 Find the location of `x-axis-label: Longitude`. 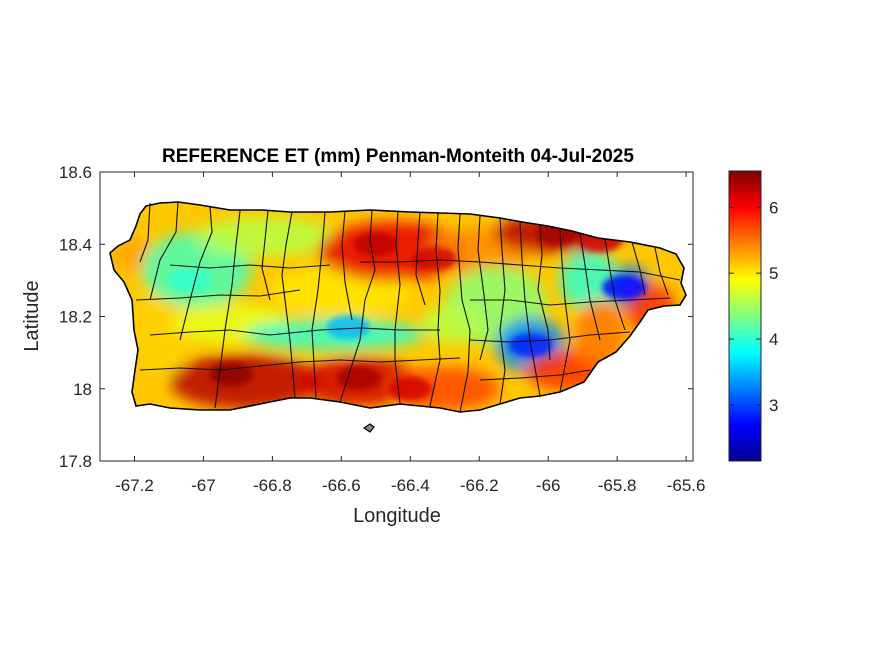

x-axis-label: Longitude is located at coordinates (397, 516).